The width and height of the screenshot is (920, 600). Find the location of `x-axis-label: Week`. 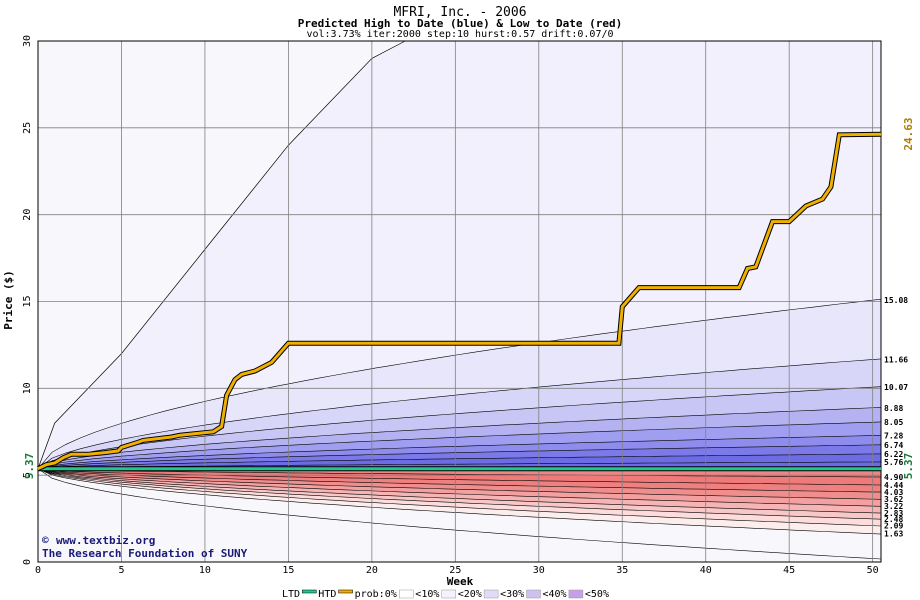

x-axis-label: Week is located at coordinates (460, 581).